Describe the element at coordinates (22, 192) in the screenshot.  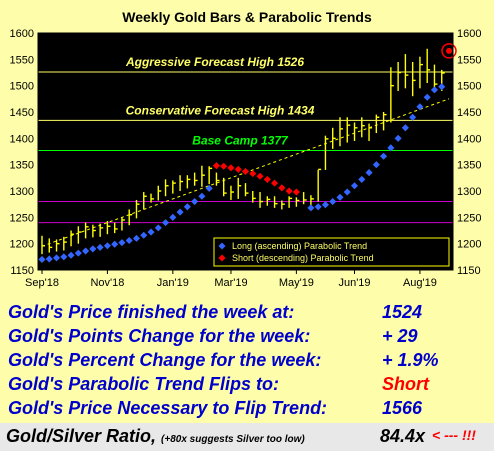
I see `y-tick-label-left: 1300` at that location.